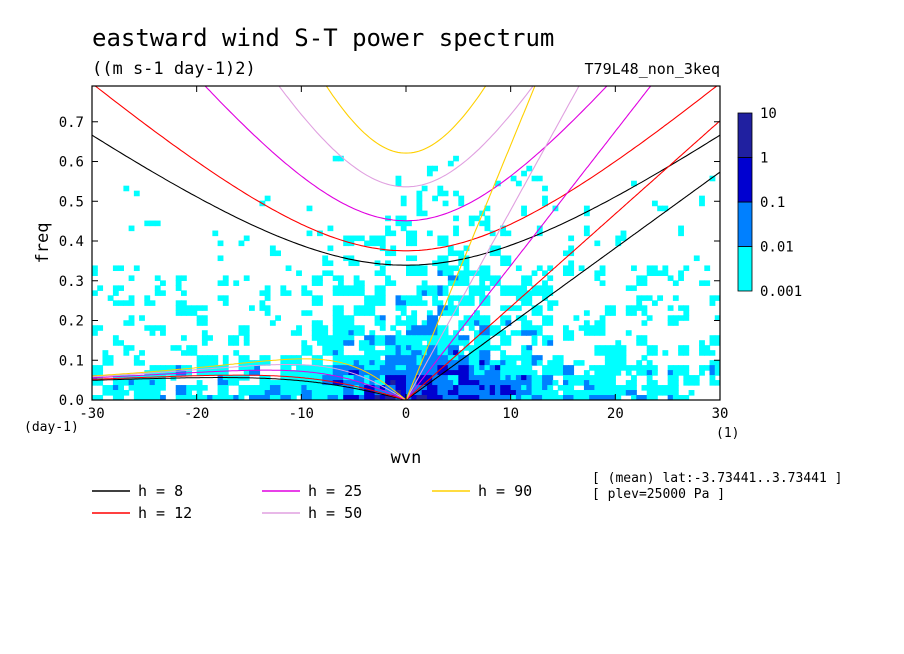 The height and width of the screenshot is (654, 904). What do you see at coordinates (406, 414) in the screenshot?
I see `x-tick-label: 0` at bounding box center [406, 414].